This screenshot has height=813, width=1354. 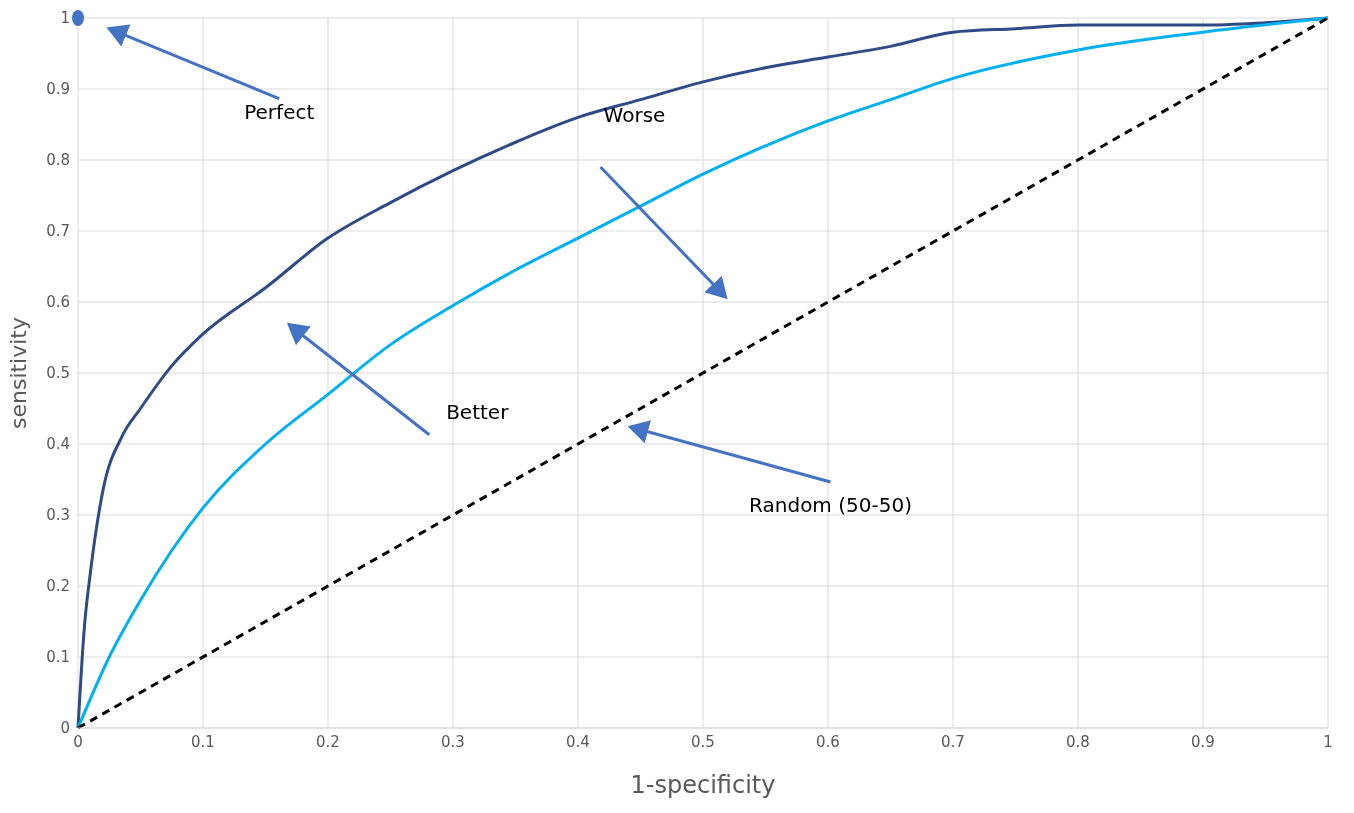 What do you see at coordinates (18, 373) in the screenshot?
I see `y-axis-title: sensitivity` at bounding box center [18, 373].